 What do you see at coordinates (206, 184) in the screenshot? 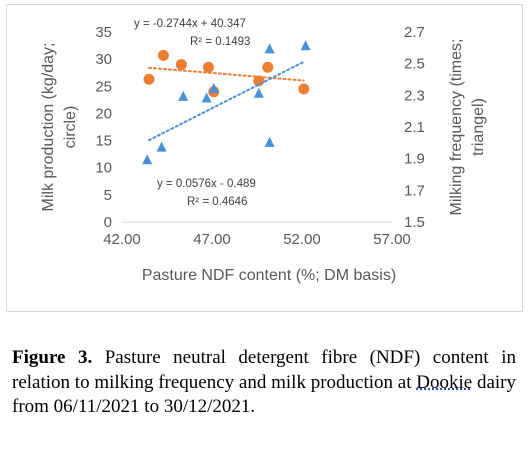
I see `milking-frequency-equation: y = 0.0576x - 0.489` at bounding box center [206, 184].